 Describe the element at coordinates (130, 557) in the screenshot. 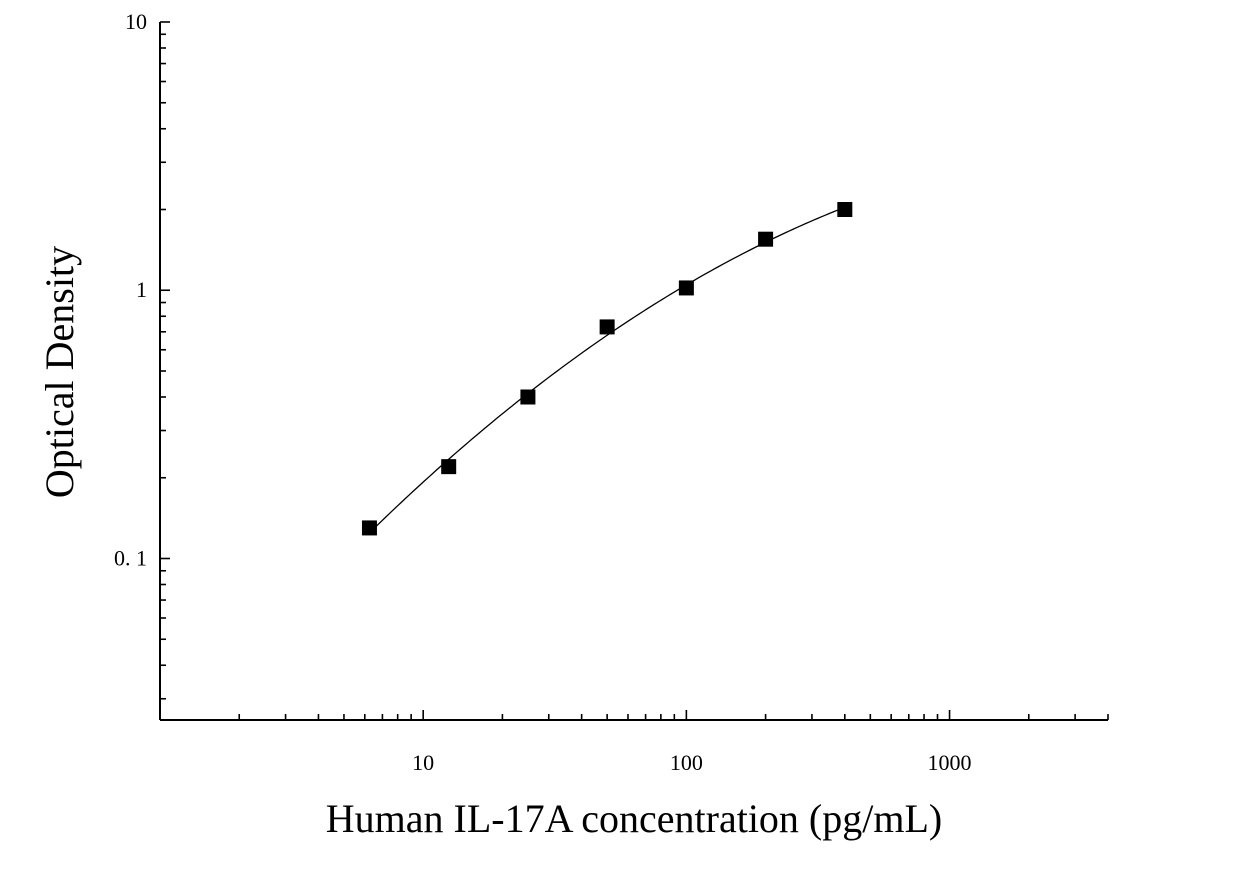

I see `y-tick-label: 0. 1` at that location.